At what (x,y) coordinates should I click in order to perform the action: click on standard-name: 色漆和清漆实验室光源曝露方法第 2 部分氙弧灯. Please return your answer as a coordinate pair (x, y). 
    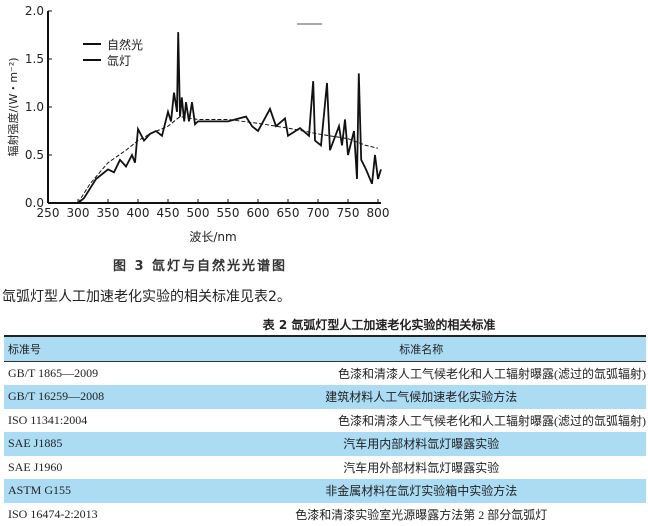
    Looking at the image, I should click on (421, 514).